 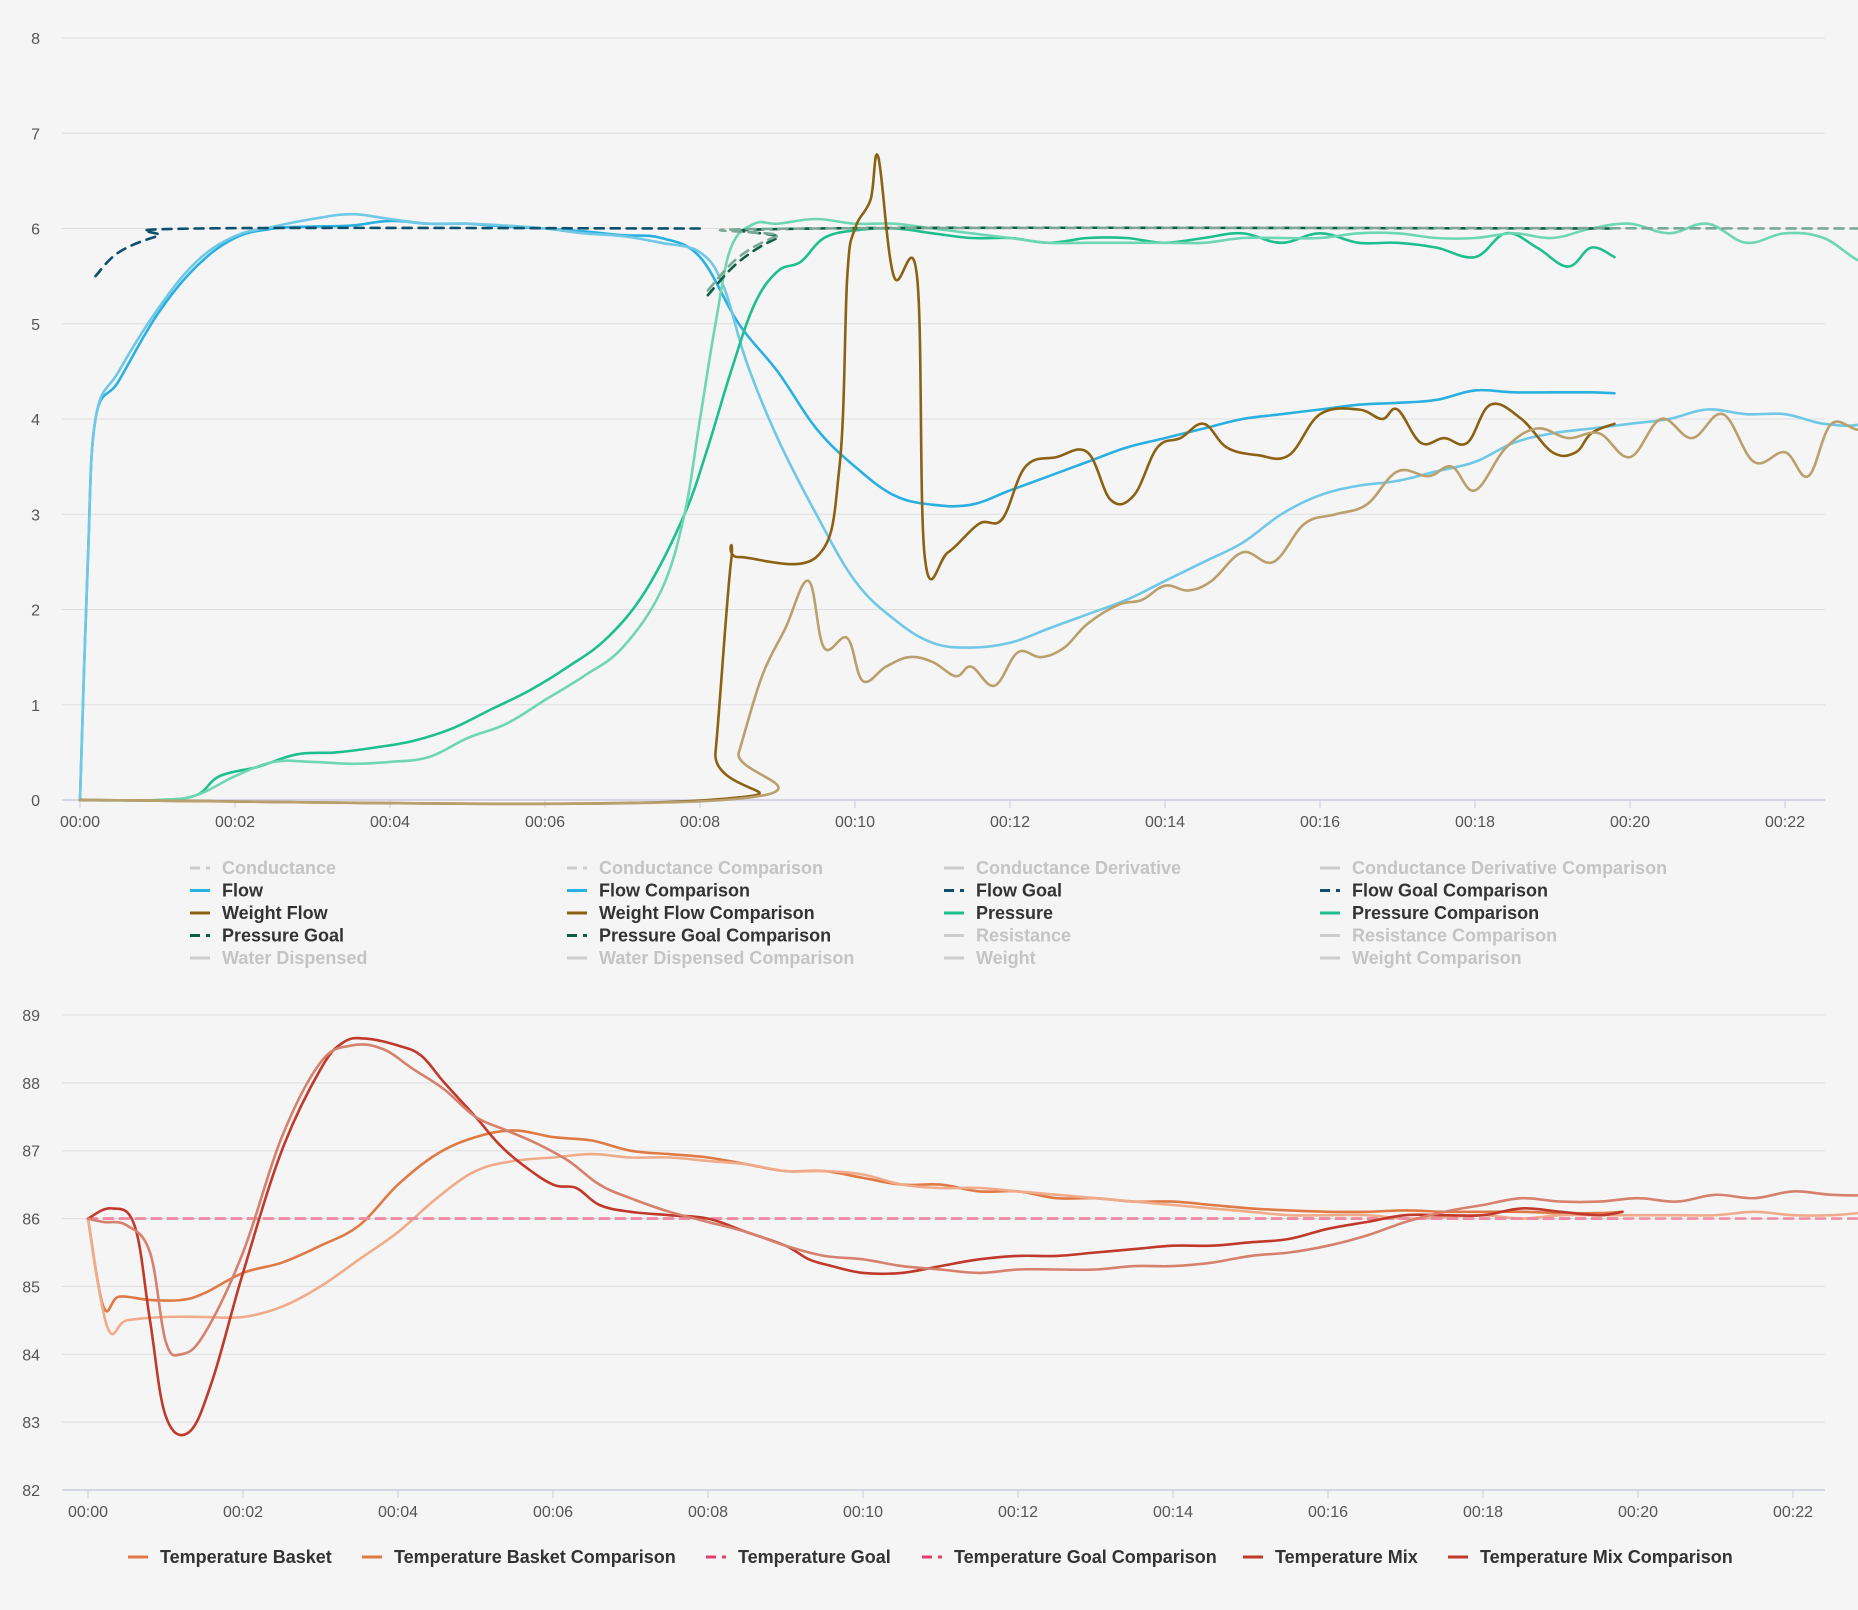 I want to click on y-tick-label: 0, so click(x=35, y=801).